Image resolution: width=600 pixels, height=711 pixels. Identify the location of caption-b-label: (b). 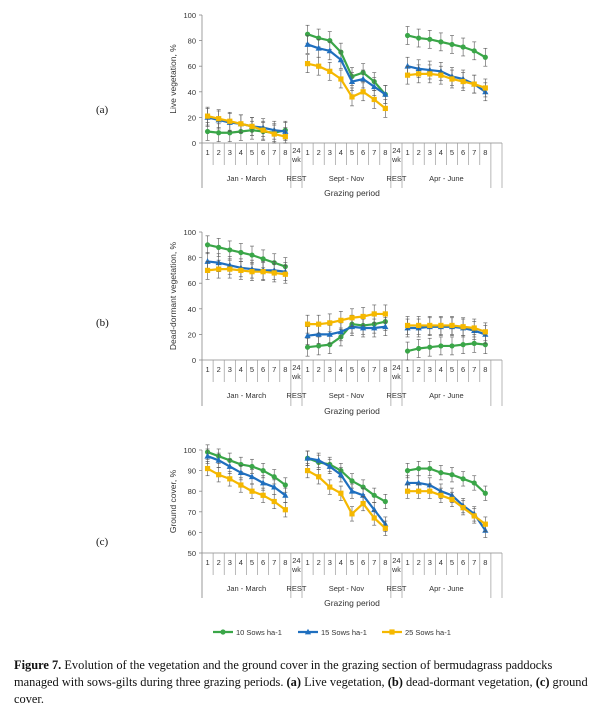
(395, 682).